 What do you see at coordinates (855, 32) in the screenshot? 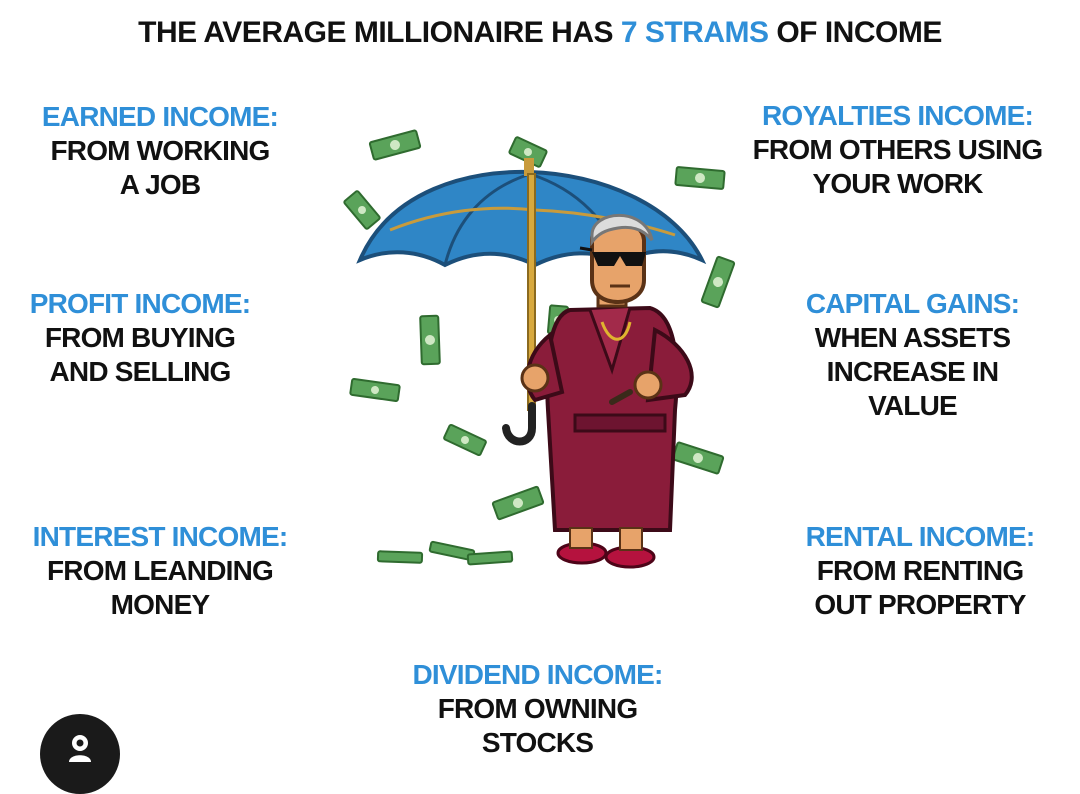
I see `title-text-end: OF INCOME` at bounding box center [855, 32].